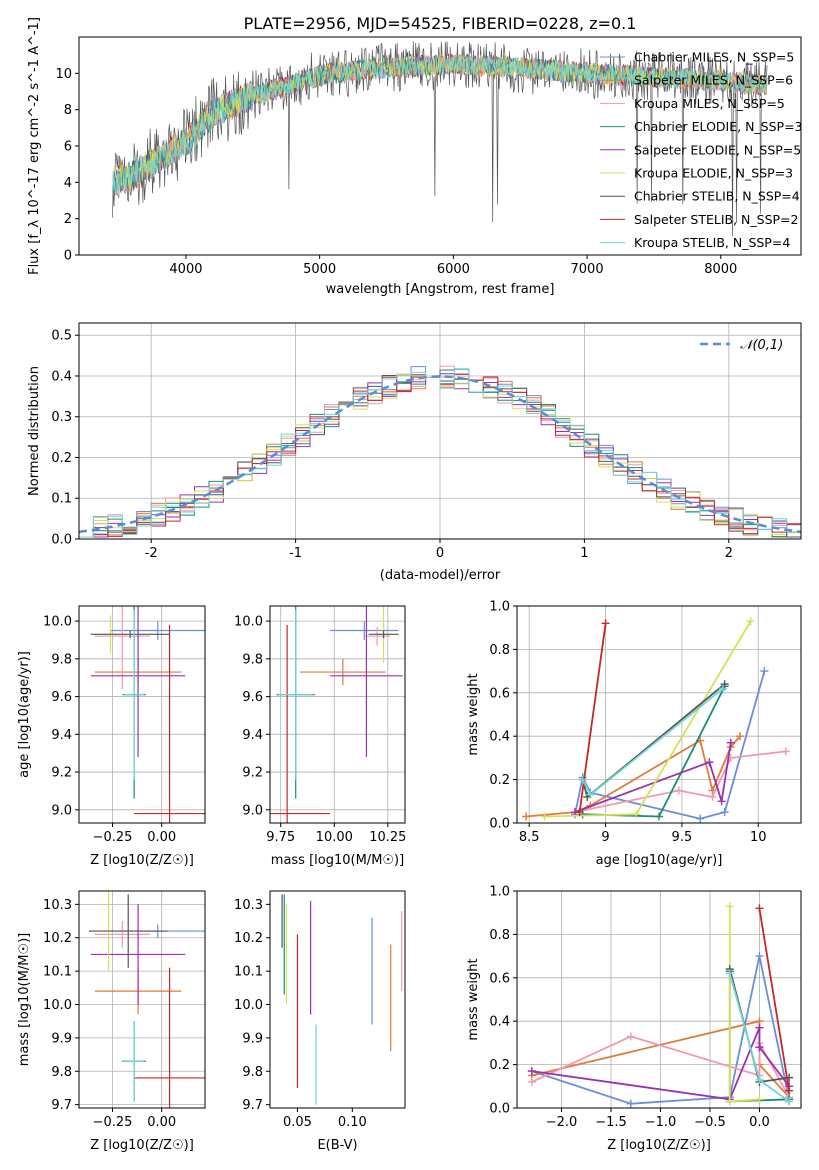  Describe the element at coordinates (24, 714) in the screenshot. I see `y-axis-label: age [log10(age/yr)]` at that location.